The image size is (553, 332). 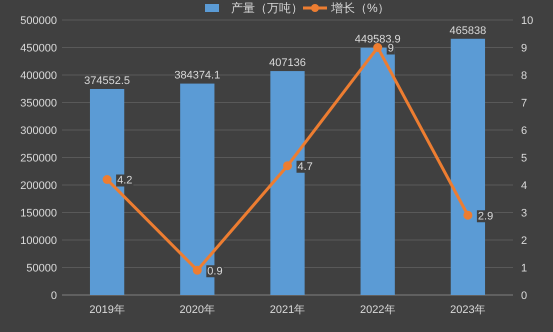 I want to click on legend-label: 增长（%）, so click(x=360, y=8).